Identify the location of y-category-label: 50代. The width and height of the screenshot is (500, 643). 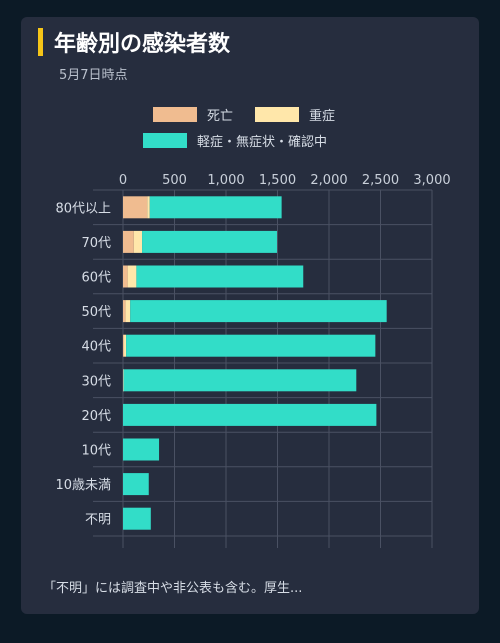
(96, 312).